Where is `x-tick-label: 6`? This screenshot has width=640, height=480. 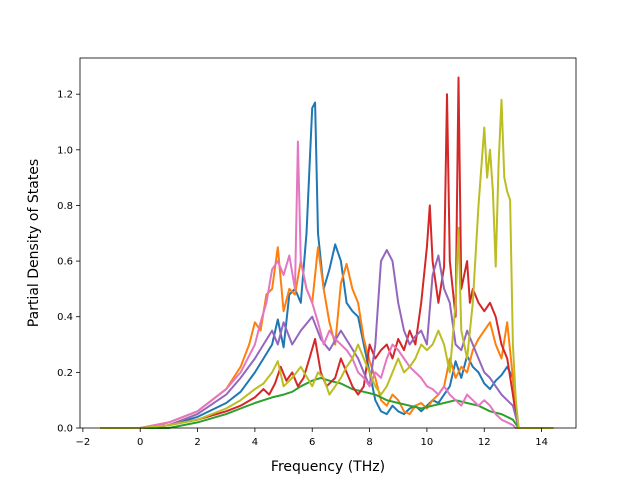 x-tick-label: 6 is located at coordinates (312, 442).